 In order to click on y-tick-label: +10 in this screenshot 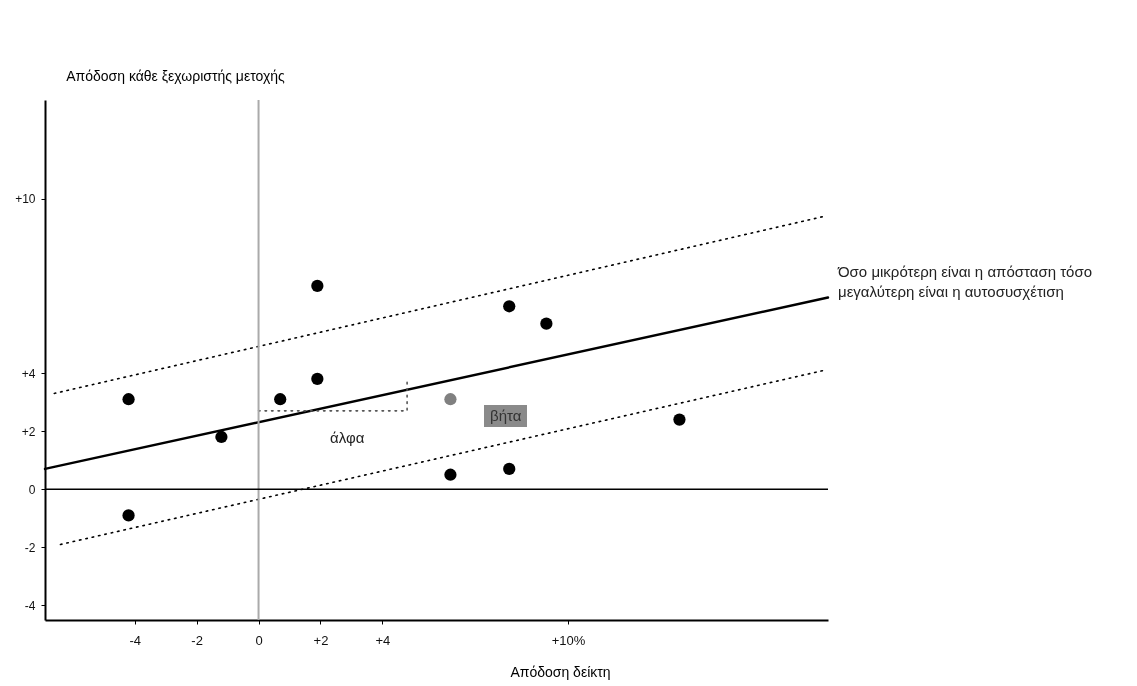, I will do `click(25, 199)`.